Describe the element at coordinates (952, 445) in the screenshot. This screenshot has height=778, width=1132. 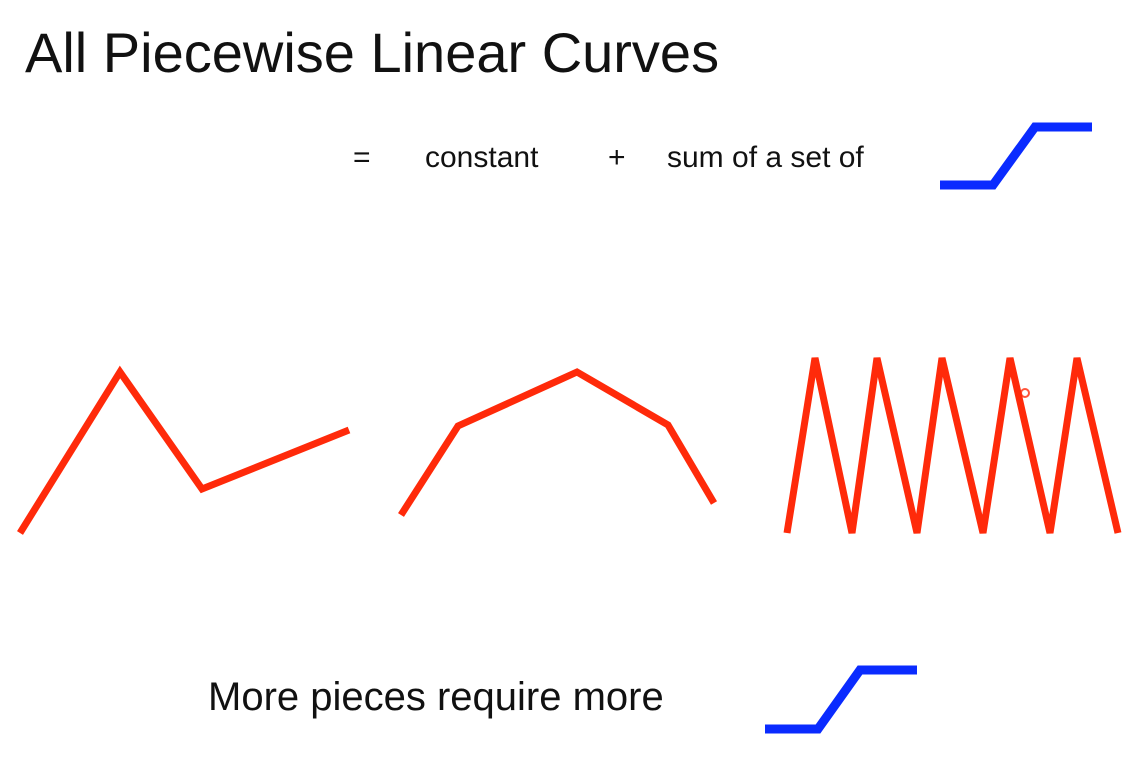
I see `curve-zigzag` at that location.